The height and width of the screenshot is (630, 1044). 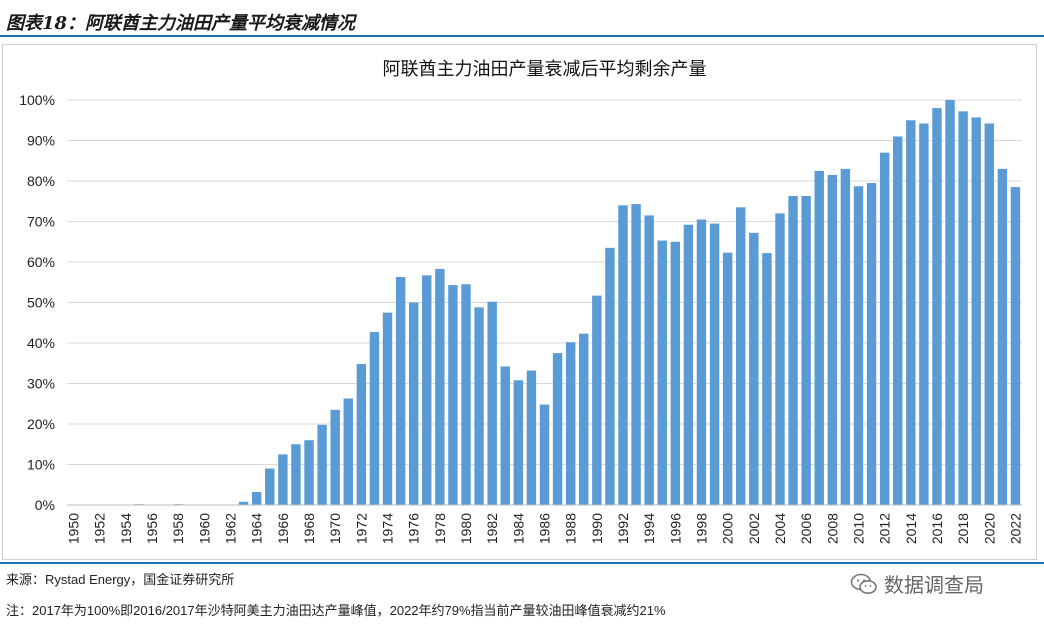 I want to click on x-tick-label: 2018, so click(x=963, y=528).